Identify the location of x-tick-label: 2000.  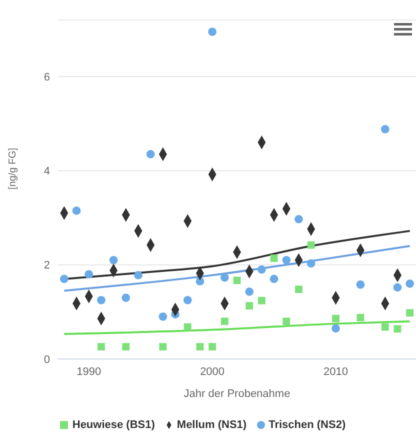
(212, 372).